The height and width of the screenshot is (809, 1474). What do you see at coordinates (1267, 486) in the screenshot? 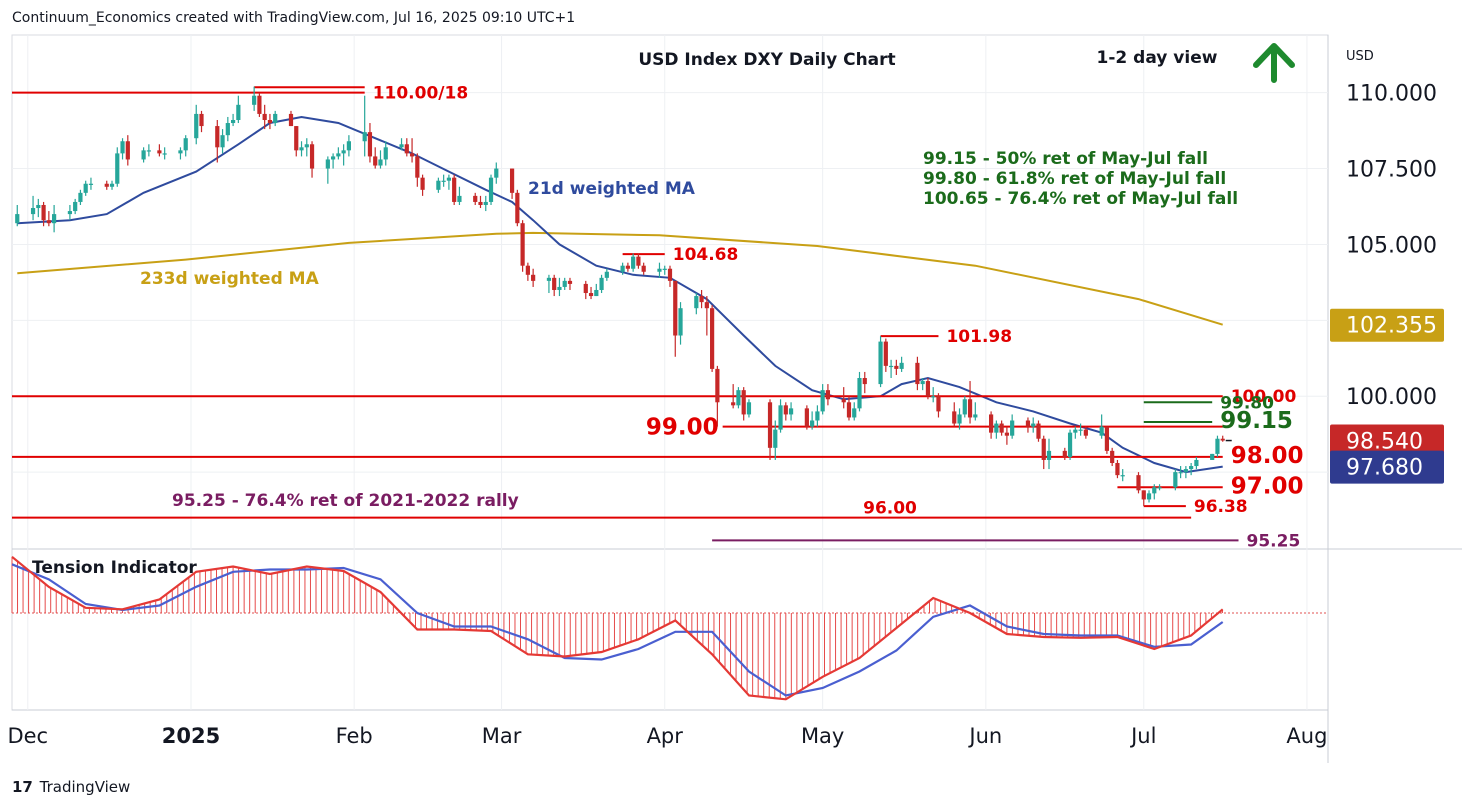
I see `level-label: 97.00` at bounding box center [1267, 486].